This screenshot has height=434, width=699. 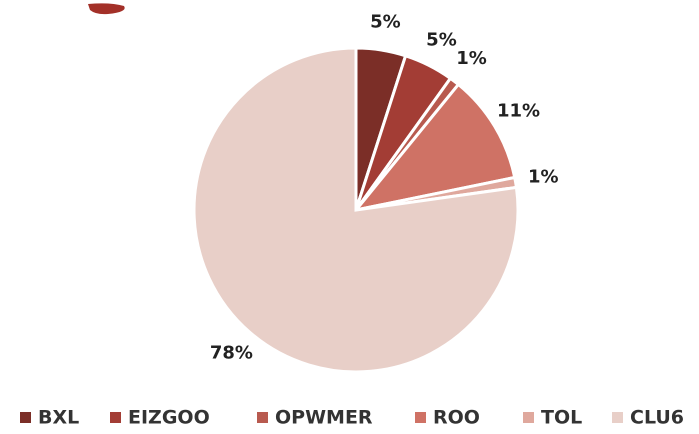 I want to click on legend-label: EIZGOO, so click(x=169, y=418).